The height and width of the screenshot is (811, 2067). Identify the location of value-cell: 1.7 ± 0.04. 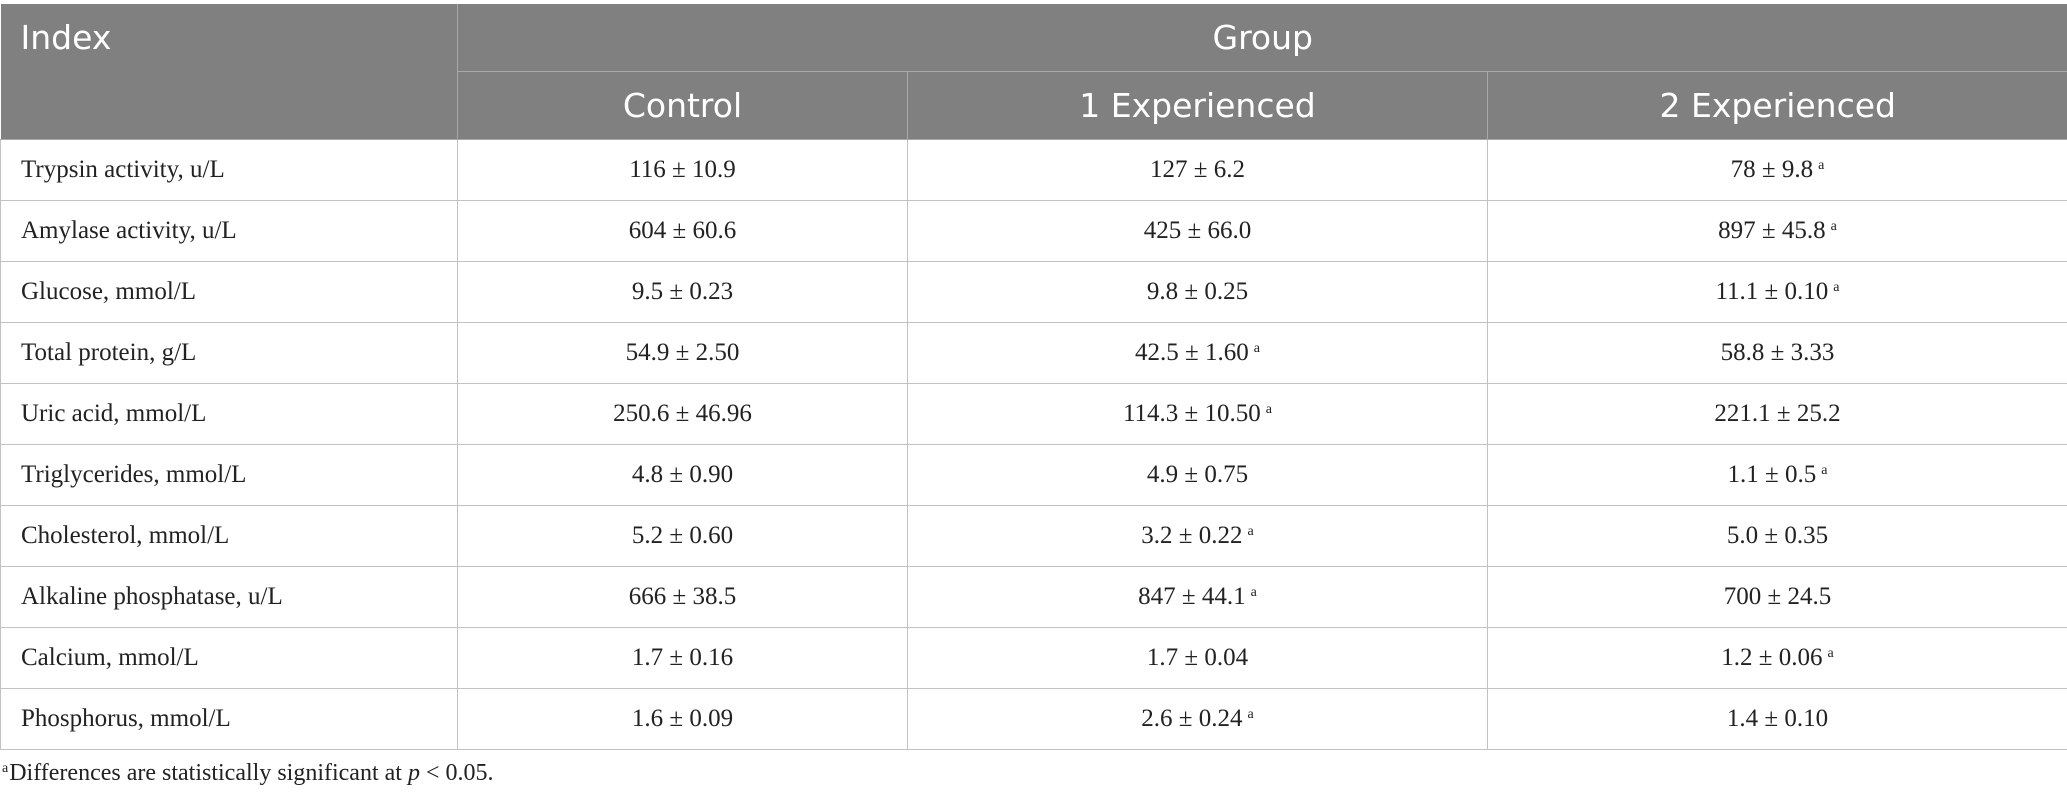
(1198, 658).